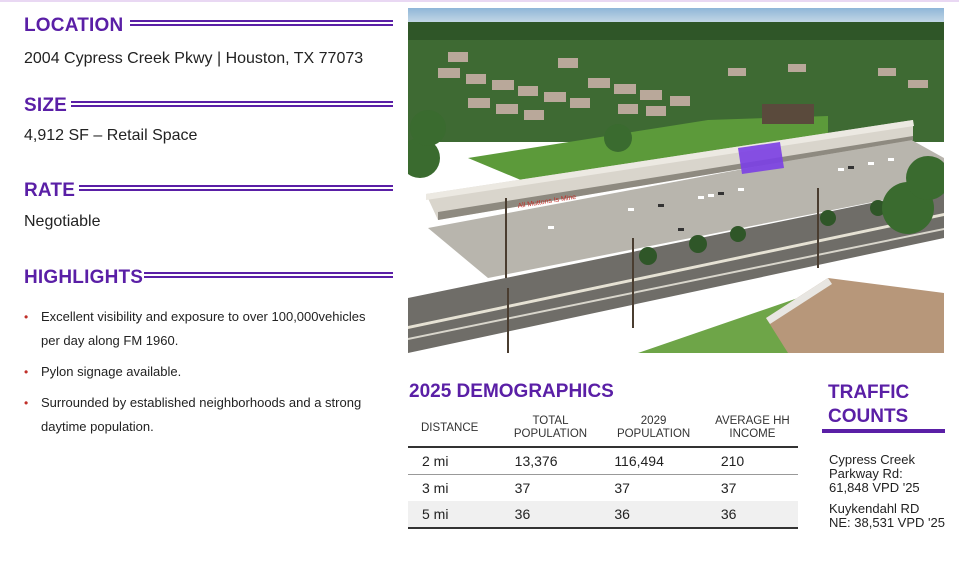 The image size is (959, 582). I want to click on table-row: 5 mi 36 36 36, so click(603, 515).